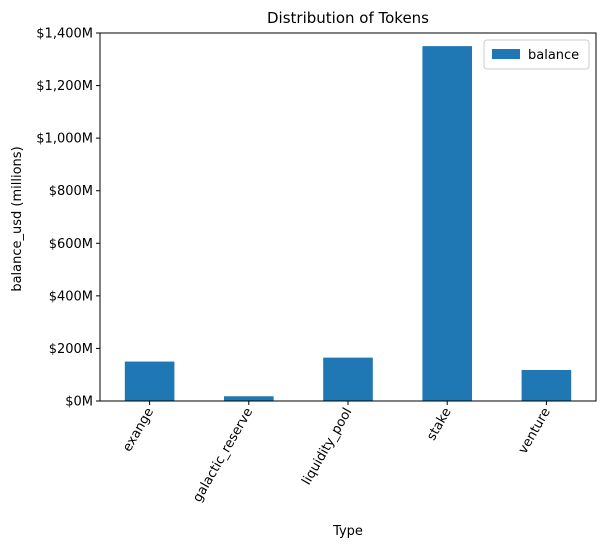 The height and width of the screenshot is (546, 605). I want to click on y-tick-label: $0M, so click(79, 402).